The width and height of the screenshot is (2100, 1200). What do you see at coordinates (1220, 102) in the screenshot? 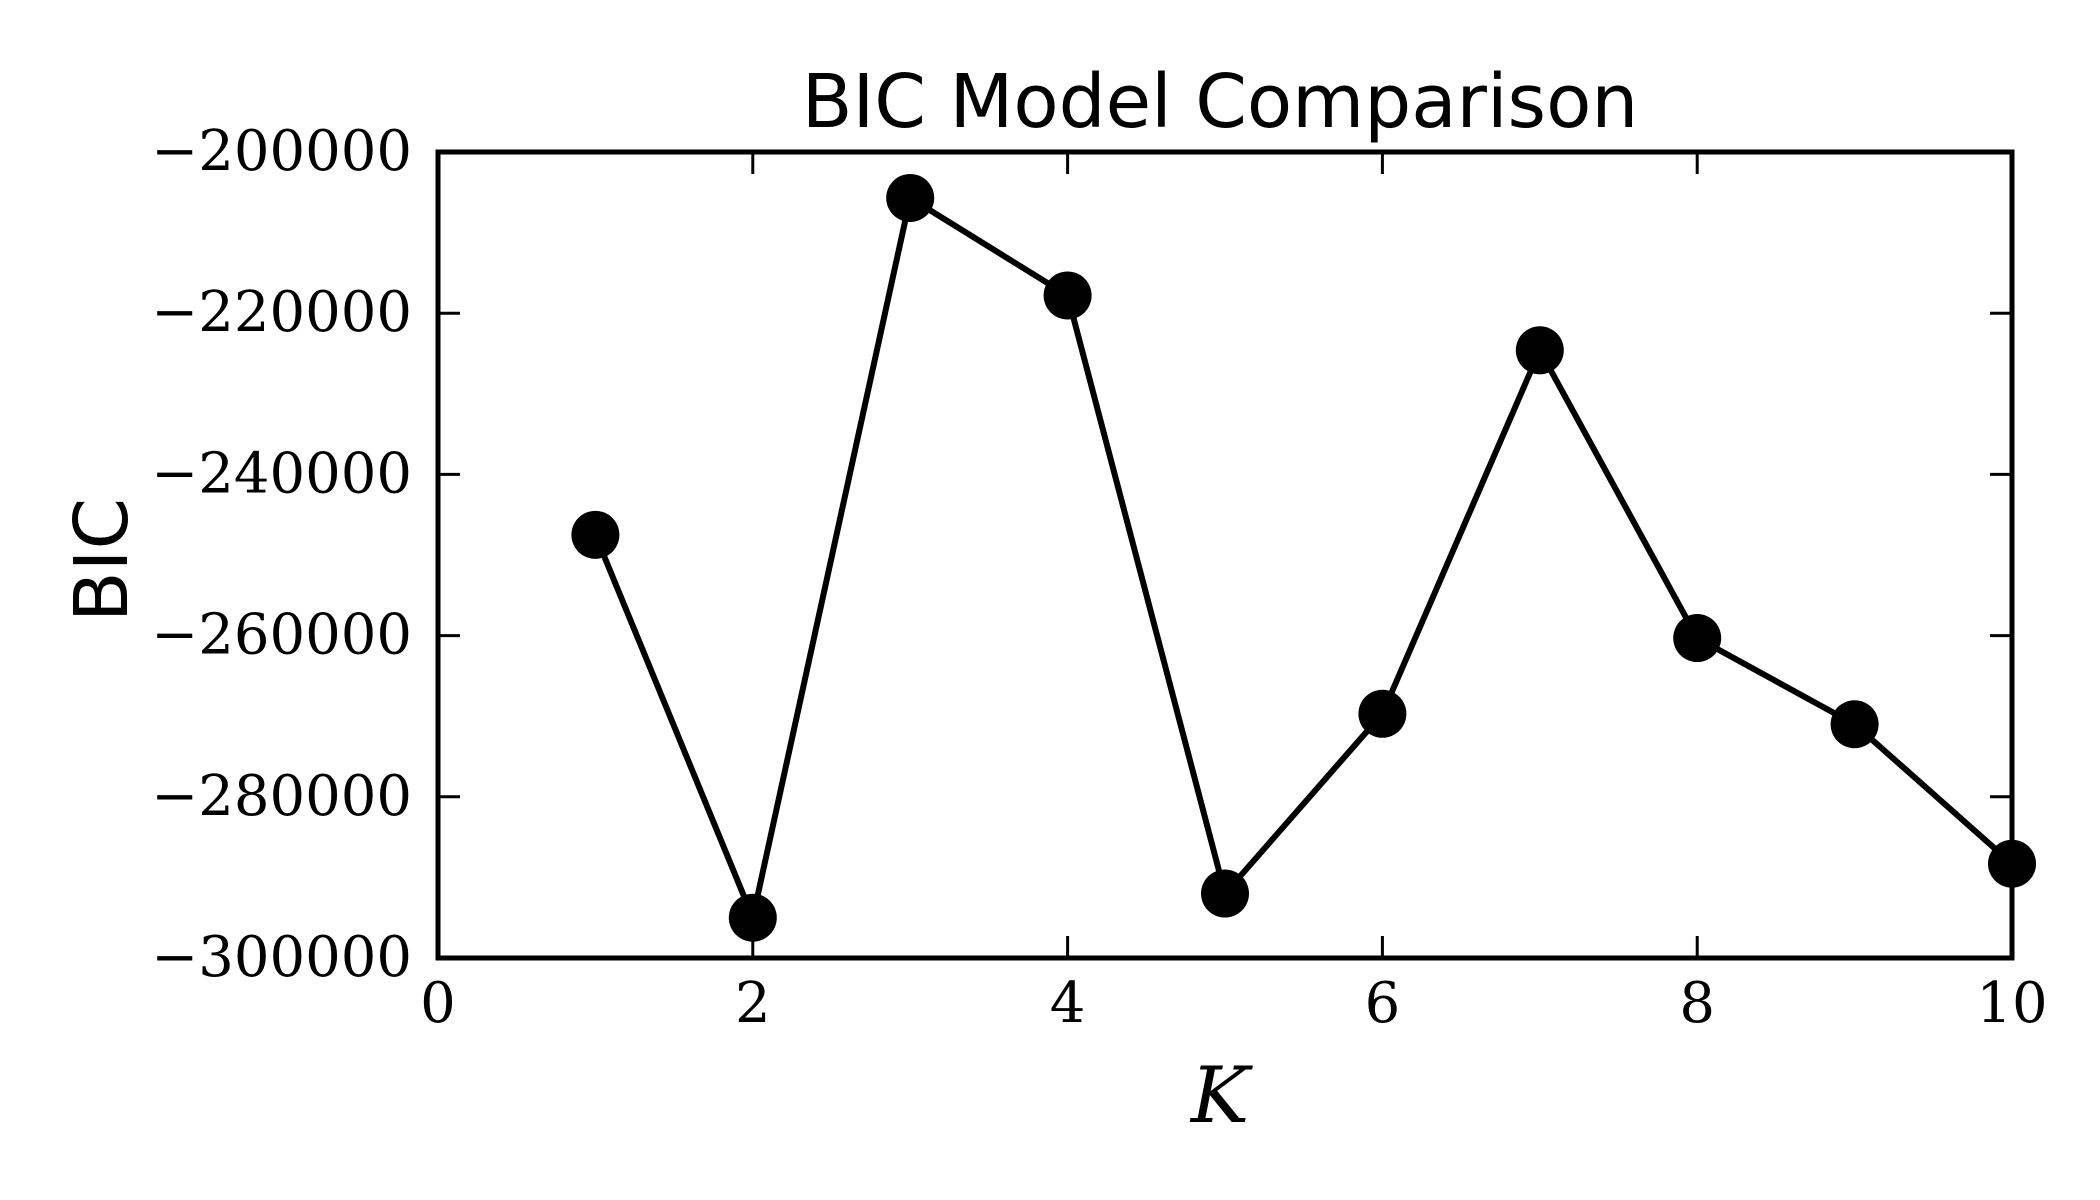
I see `chart-title: BIC Model Comparison` at bounding box center [1220, 102].